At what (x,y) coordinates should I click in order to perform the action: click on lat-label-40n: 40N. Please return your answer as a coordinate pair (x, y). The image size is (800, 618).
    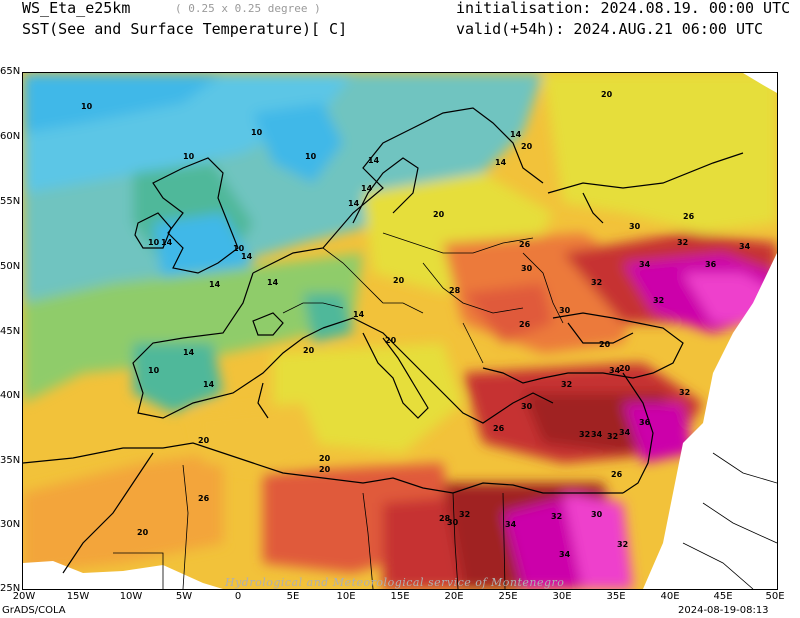
    Looking at the image, I should click on (10, 395).